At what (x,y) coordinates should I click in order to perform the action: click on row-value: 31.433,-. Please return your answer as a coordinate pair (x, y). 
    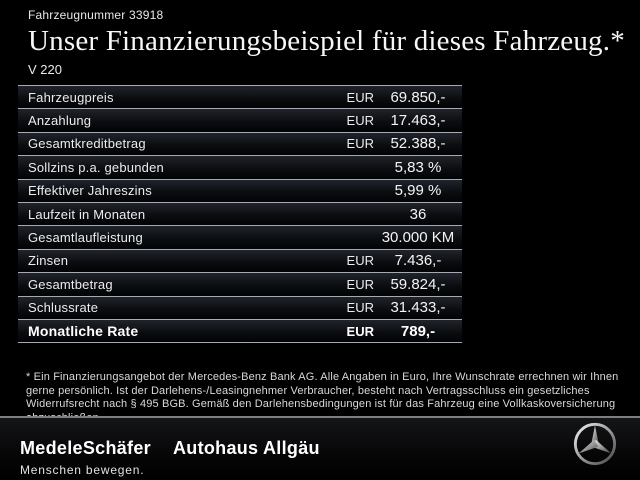
    Looking at the image, I should click on (418, 308).